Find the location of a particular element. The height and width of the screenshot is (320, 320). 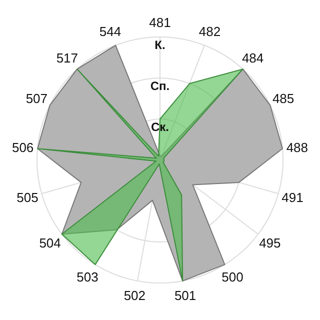

spoke-label: 481 is located at coordinates (160, 22).